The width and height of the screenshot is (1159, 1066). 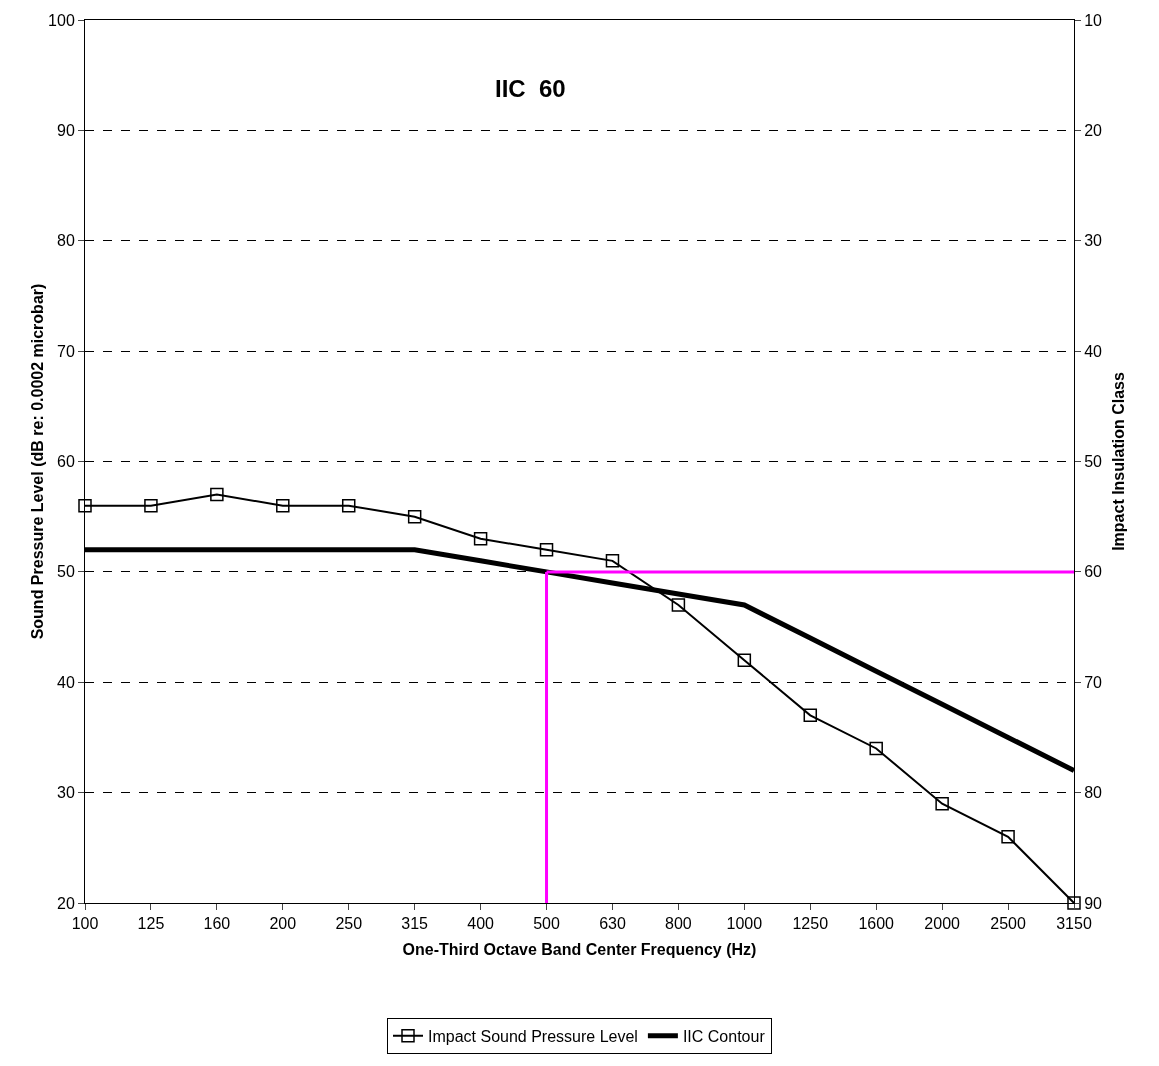 I want to click on y2-tick-label: 60, so click(x=1093, y=572).